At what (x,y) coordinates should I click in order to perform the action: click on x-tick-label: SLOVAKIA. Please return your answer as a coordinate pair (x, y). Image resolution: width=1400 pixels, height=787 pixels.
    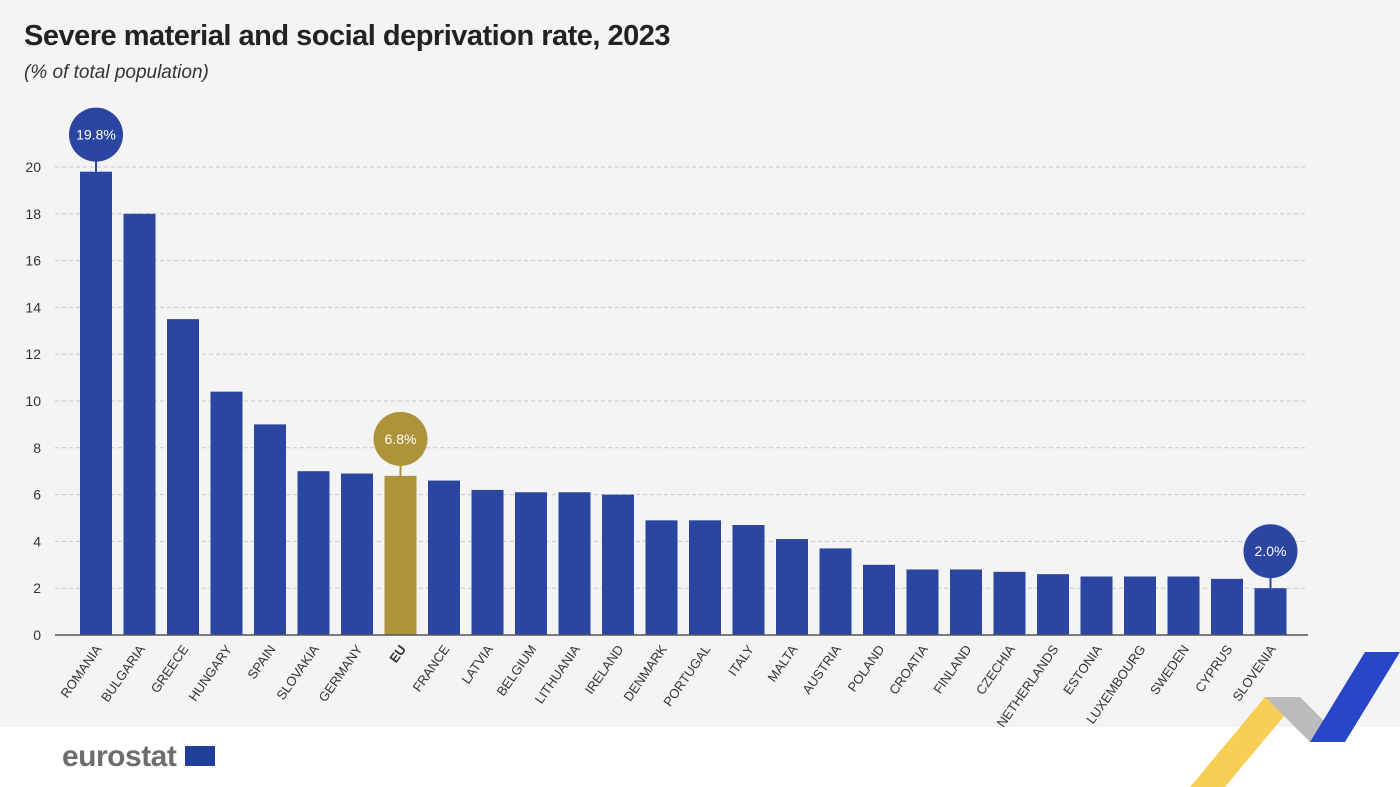
    Looking at the image, I should click on (297, 672).